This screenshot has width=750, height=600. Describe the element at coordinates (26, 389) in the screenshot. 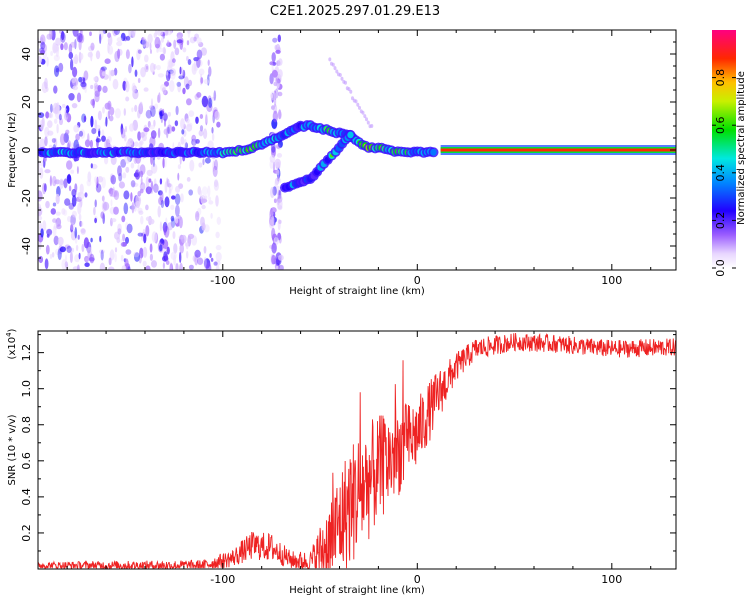

I see `y-tick-label: 1.0` at that location.